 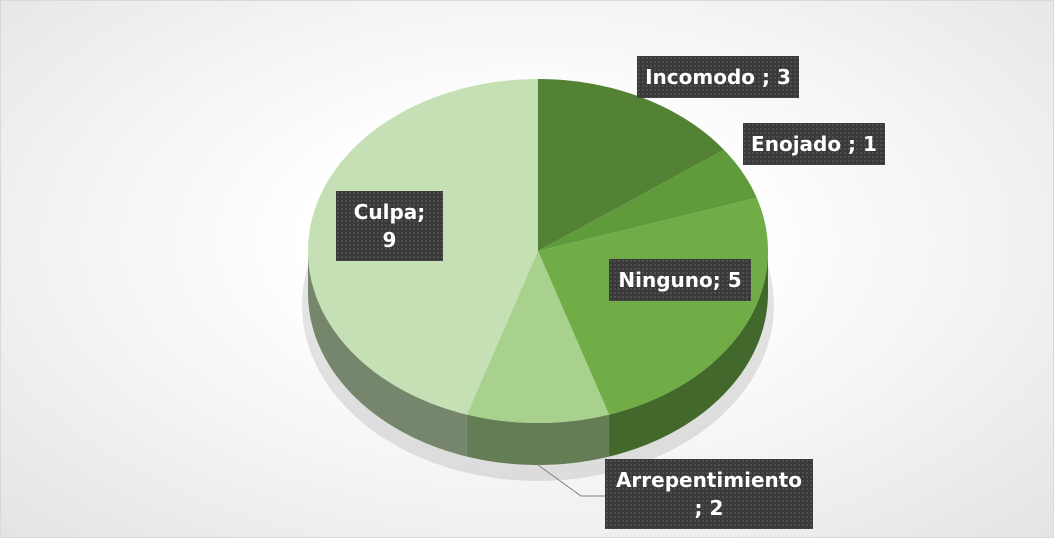 What do you see at coordinates (389, 226) in the screenshot?
I see `data-label: Culpa; 9` at bounding box center [389, 226].